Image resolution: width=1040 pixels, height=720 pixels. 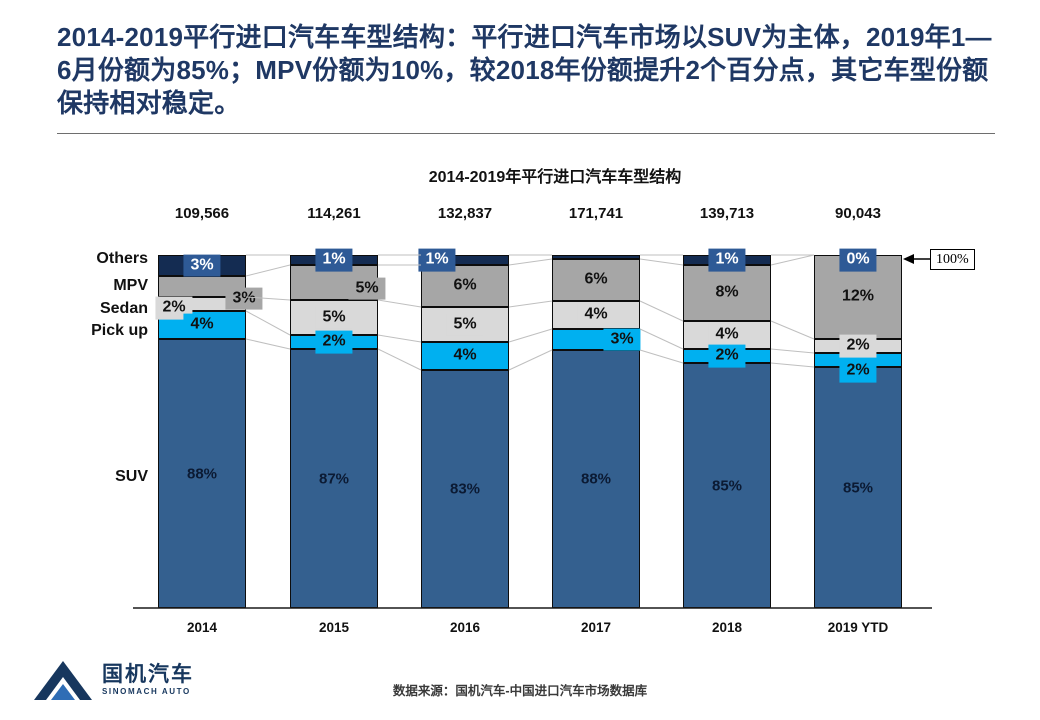 I want to click on row-label-sedan: Sedan, so click(x=123, y=308).